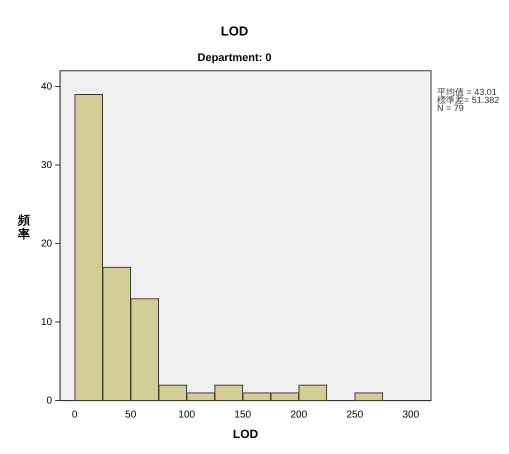 This screenshot has width=509, height=454. I want to click on chart-subtitle: Department: 0, so click(235, 58).